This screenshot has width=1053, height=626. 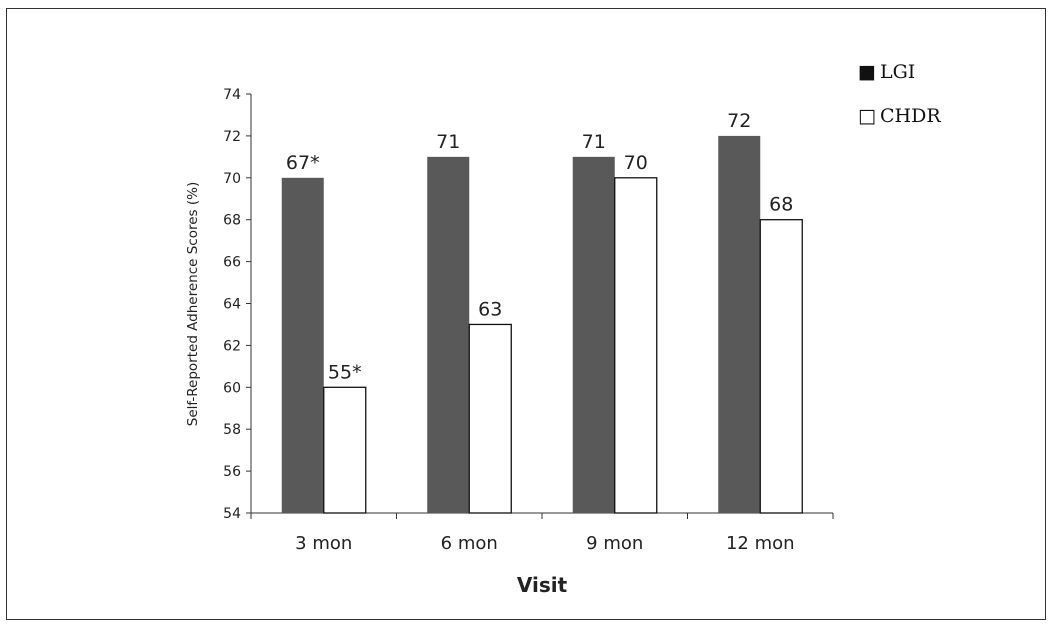 What do you see at coordinates (739, 121) in the screenshot?
I see `data-label-lgi-4: 72` at bounding box center [739, 121].